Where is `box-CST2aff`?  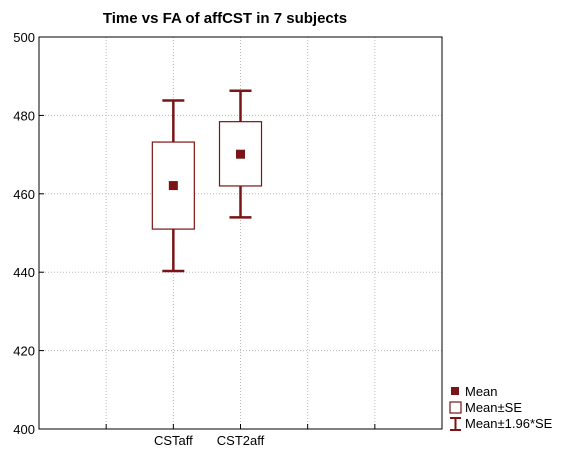
box-CST2aff is located at coordinates (240, 154).